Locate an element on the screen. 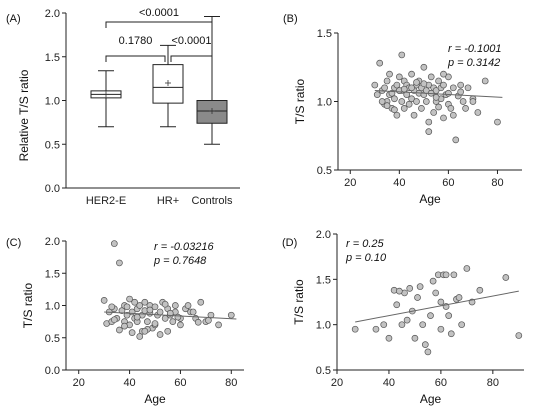  d-y-tick-label: 2.0 is located at coordinates (323, 235).